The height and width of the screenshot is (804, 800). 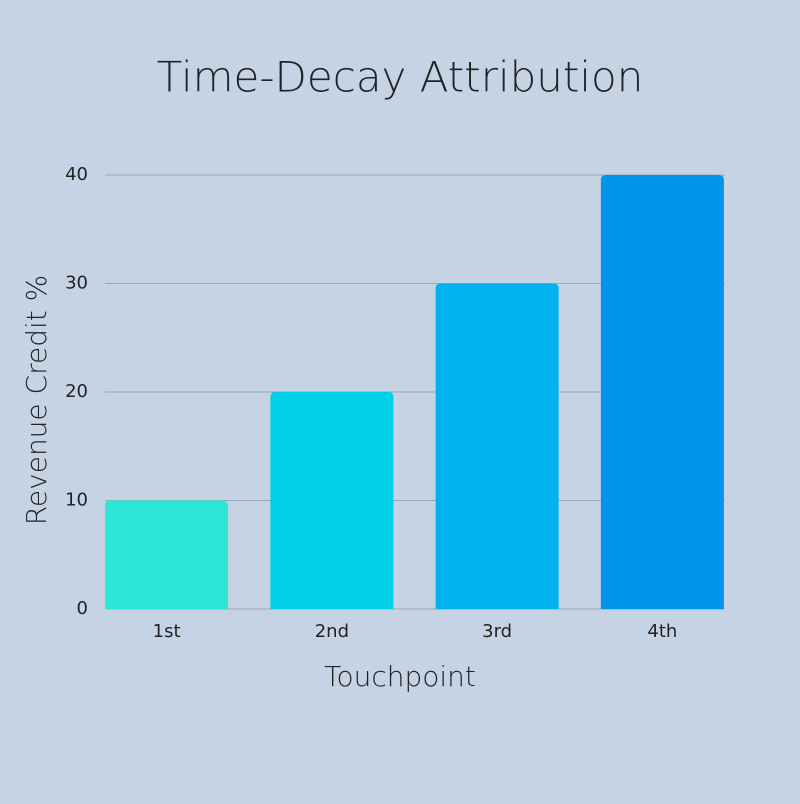 I want to click on y-tick-label: 30, so click(x=76, y=283).